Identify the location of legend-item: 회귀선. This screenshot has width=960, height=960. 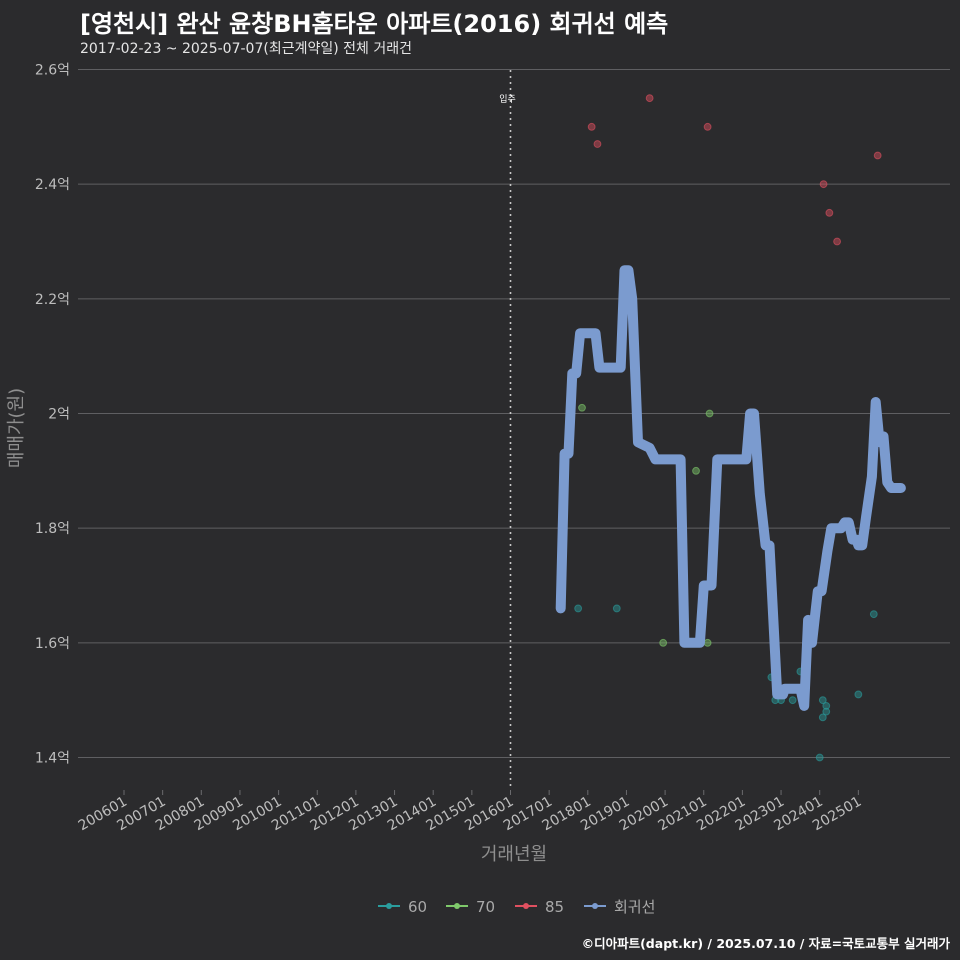
(619, 907).